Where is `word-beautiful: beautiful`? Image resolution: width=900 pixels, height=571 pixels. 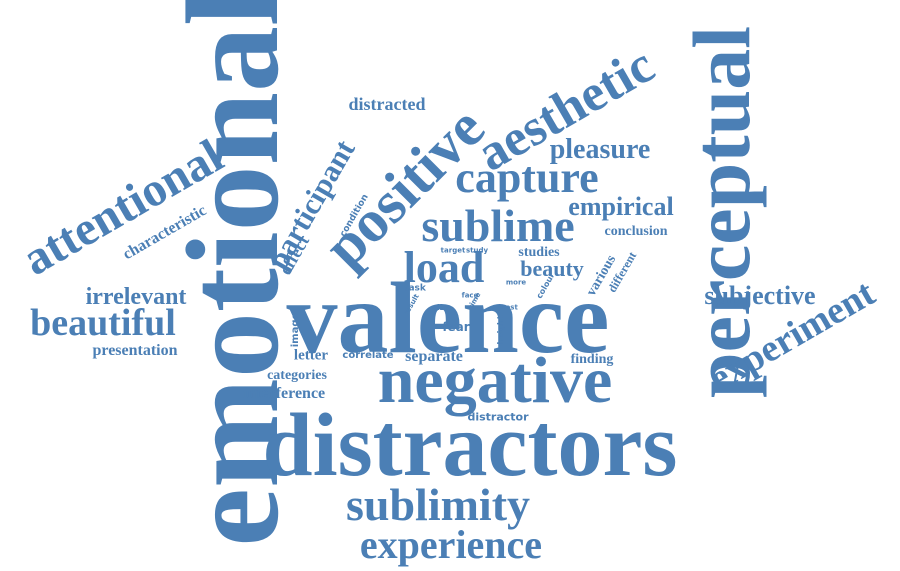 word-beautiful: beautiful is located at coordinates (103, 323).